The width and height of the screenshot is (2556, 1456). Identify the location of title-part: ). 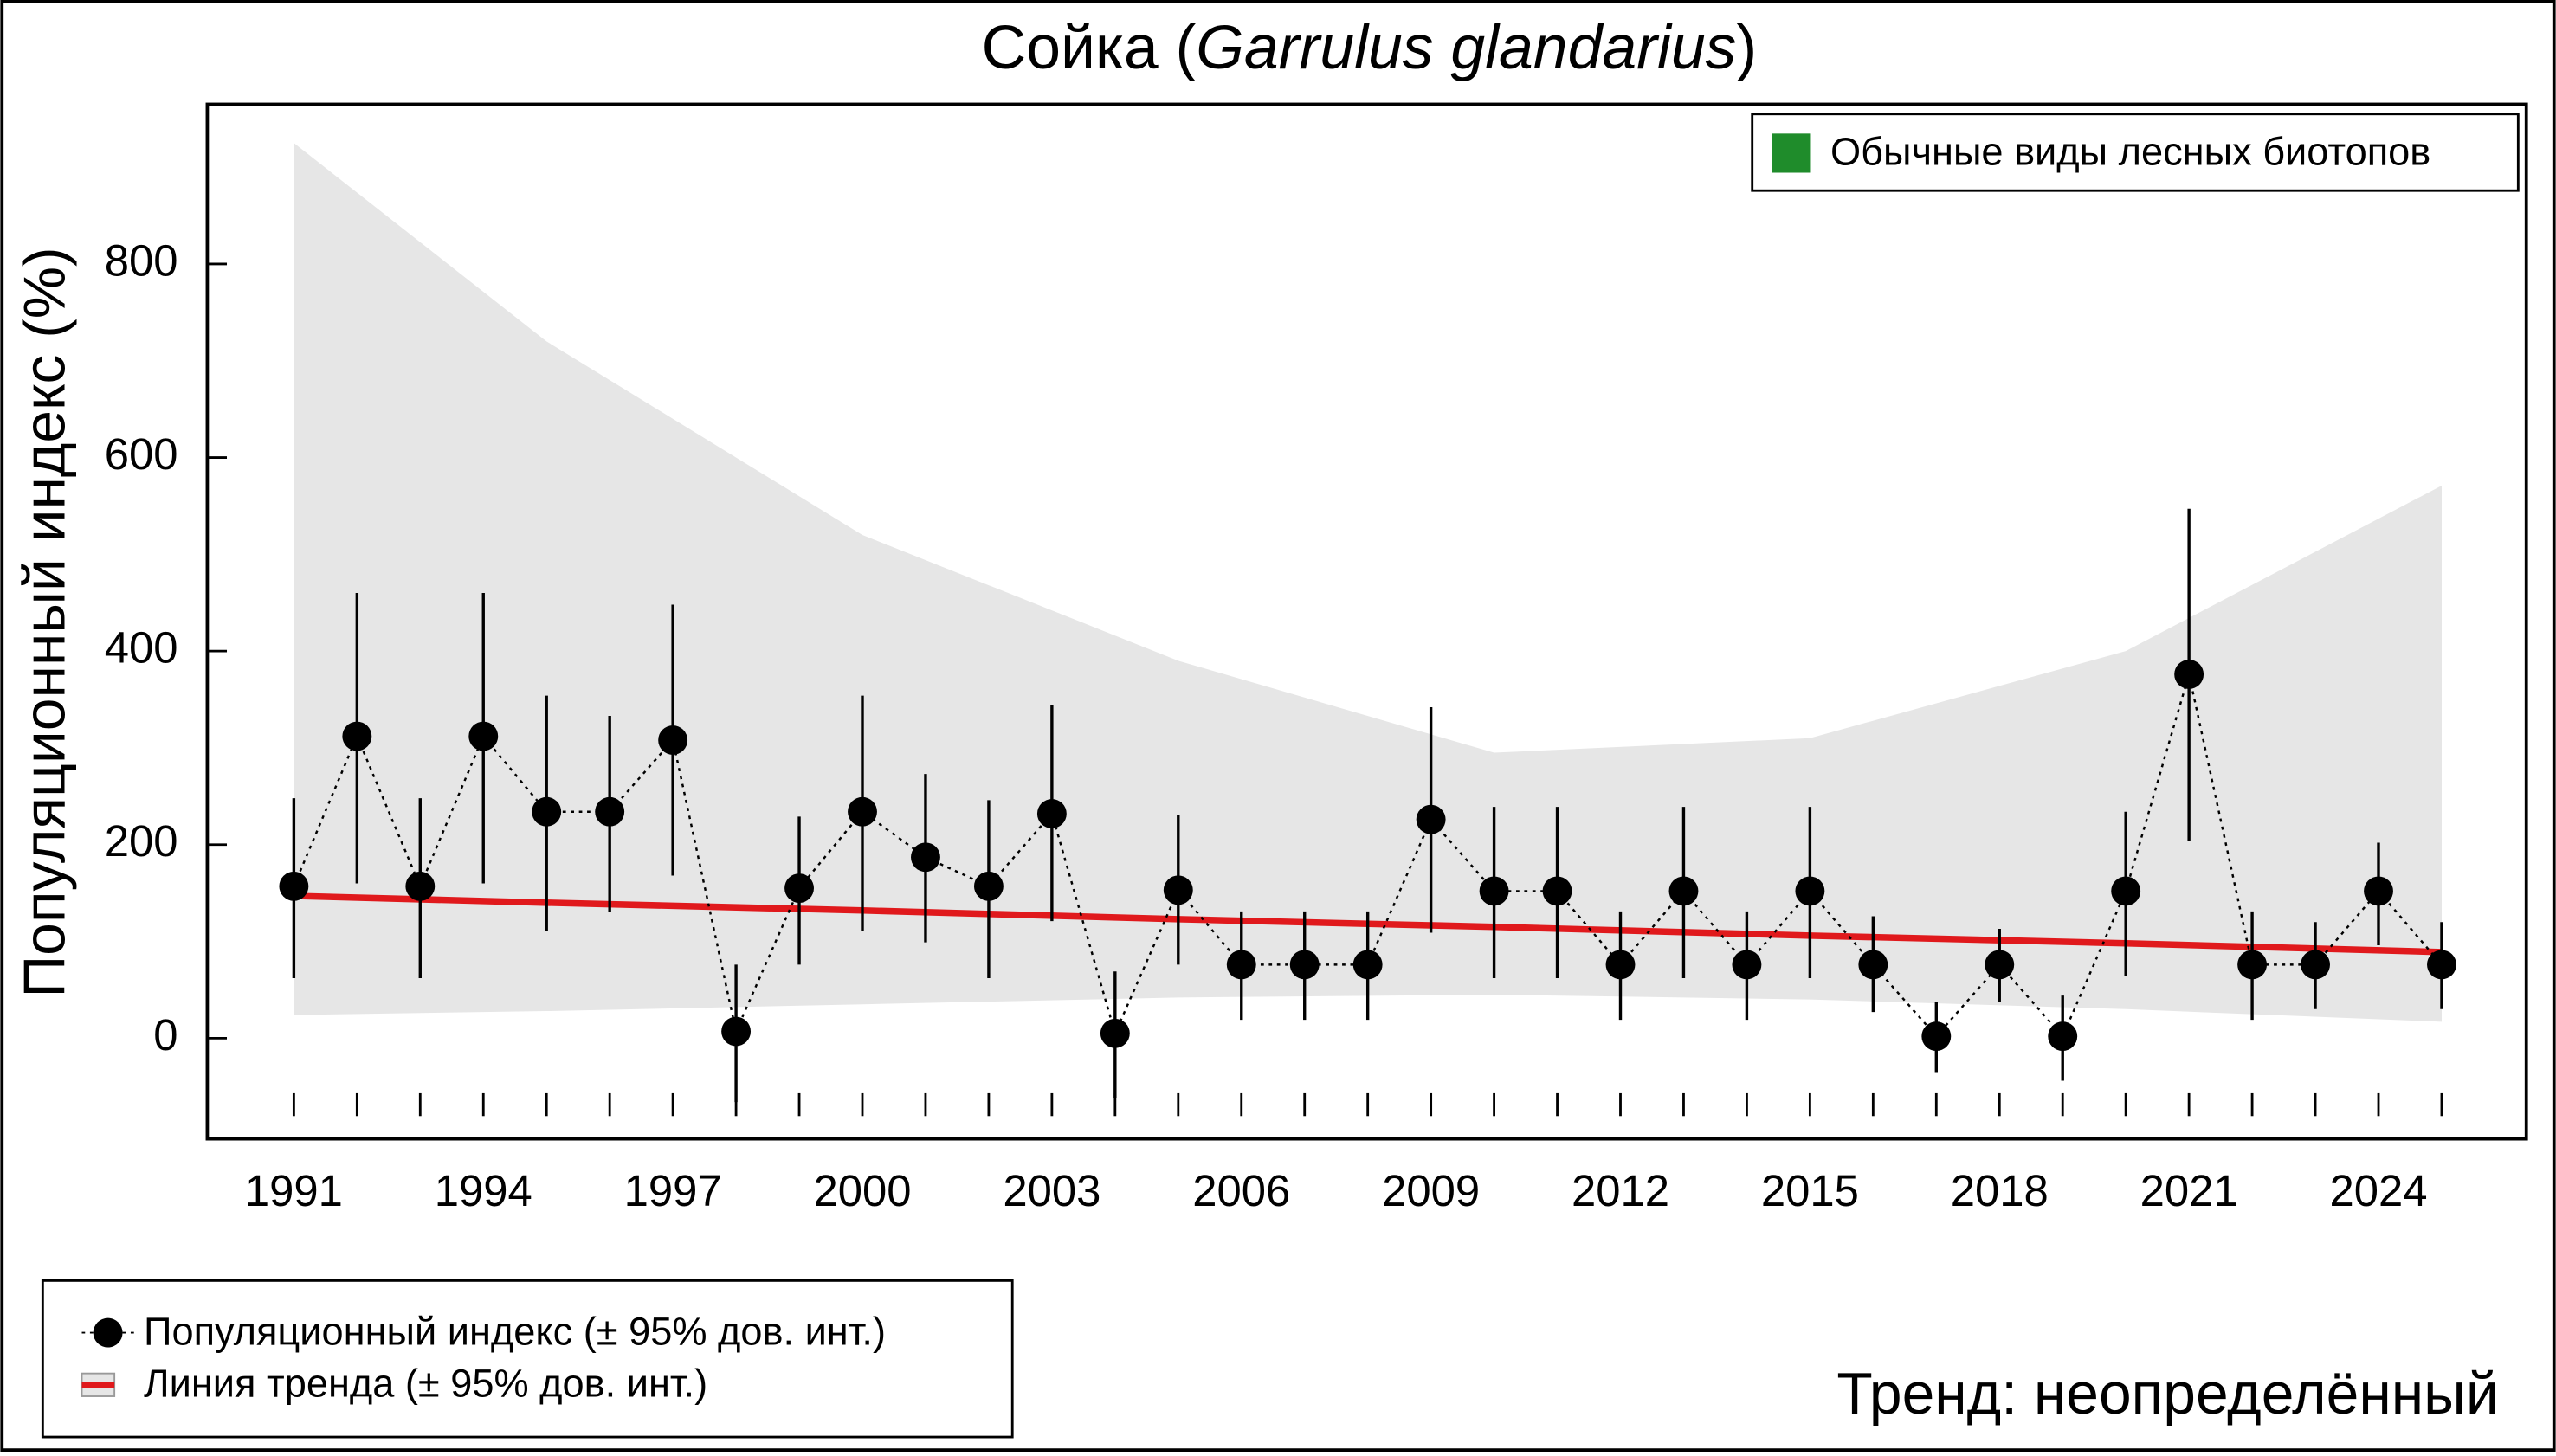
(1746, 47).